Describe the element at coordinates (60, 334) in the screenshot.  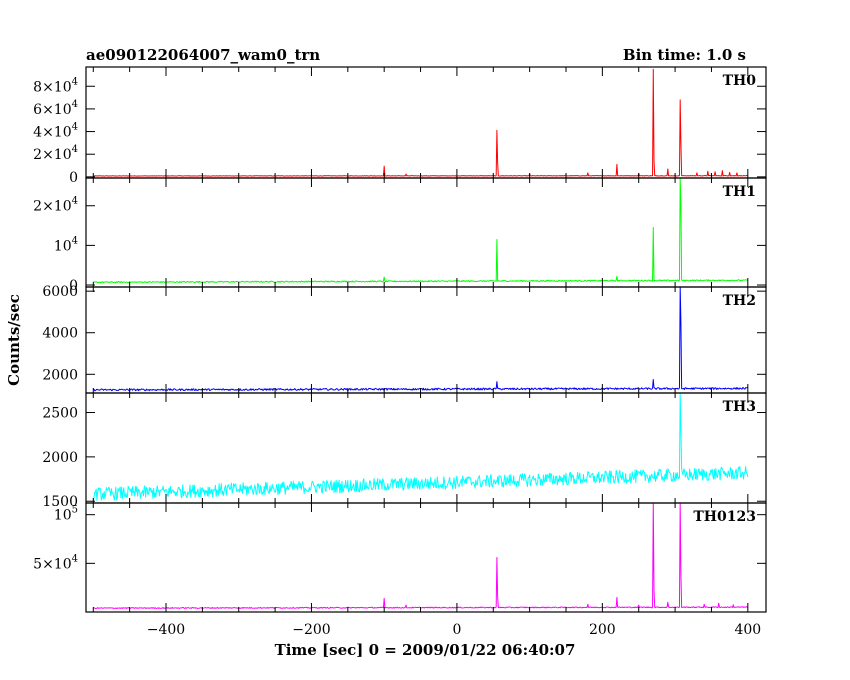
I see `y-tick-label: 4000` at that location.